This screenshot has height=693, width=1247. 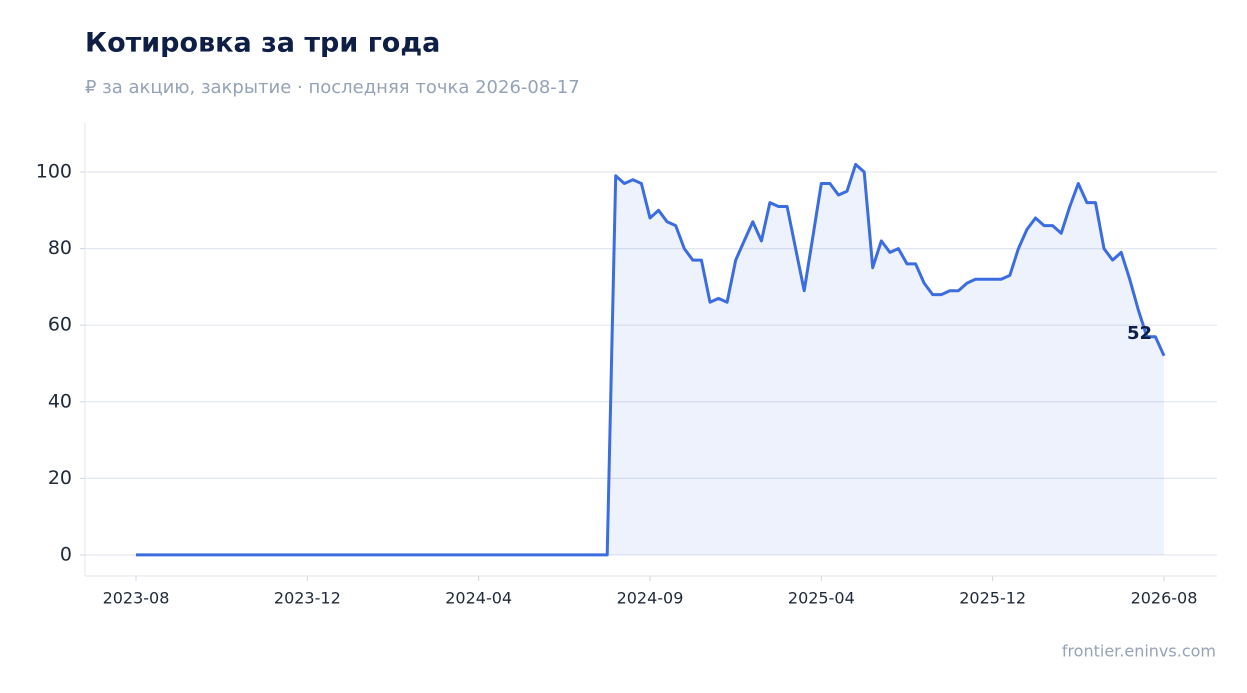 I want to click on y-tick-label: 40, so click(x=60, y=401).